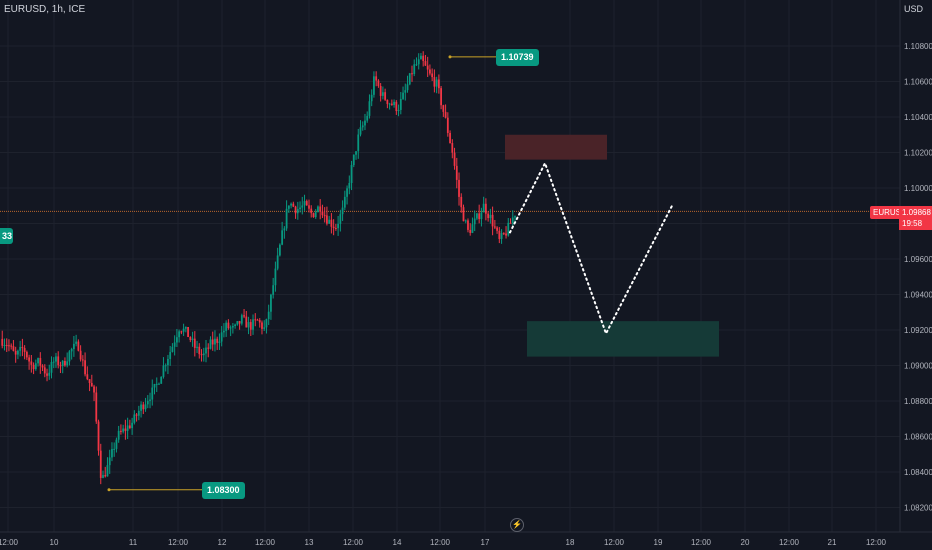  I want to click on demand-zone, so click(623, 339).